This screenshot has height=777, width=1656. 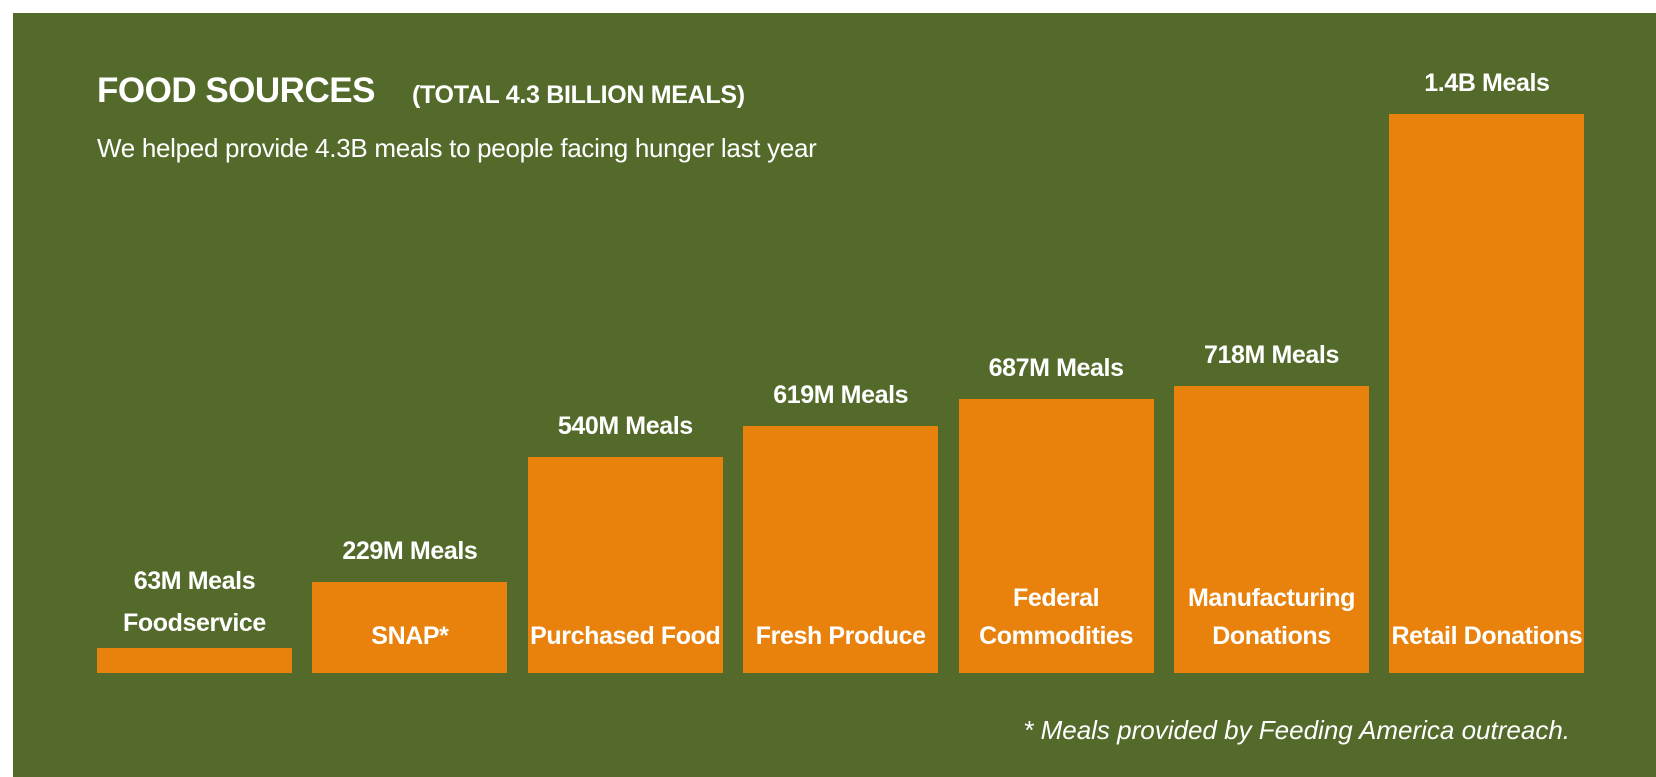 I want to click on category-label: Foodservice, so click(x=194, y=622).